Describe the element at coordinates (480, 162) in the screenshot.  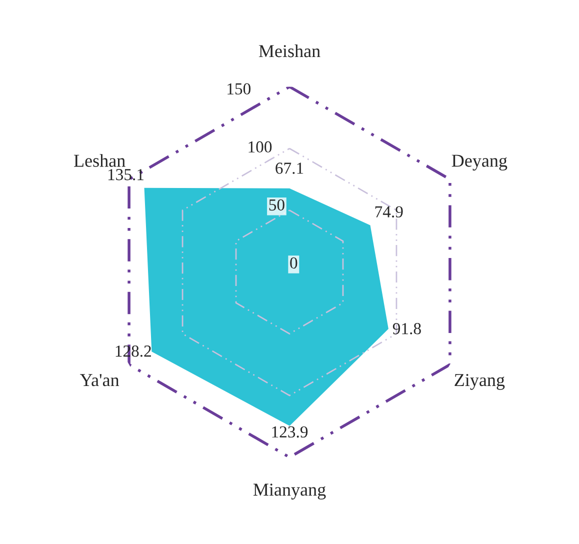
I see `spoke-label: Deyang` at that location.